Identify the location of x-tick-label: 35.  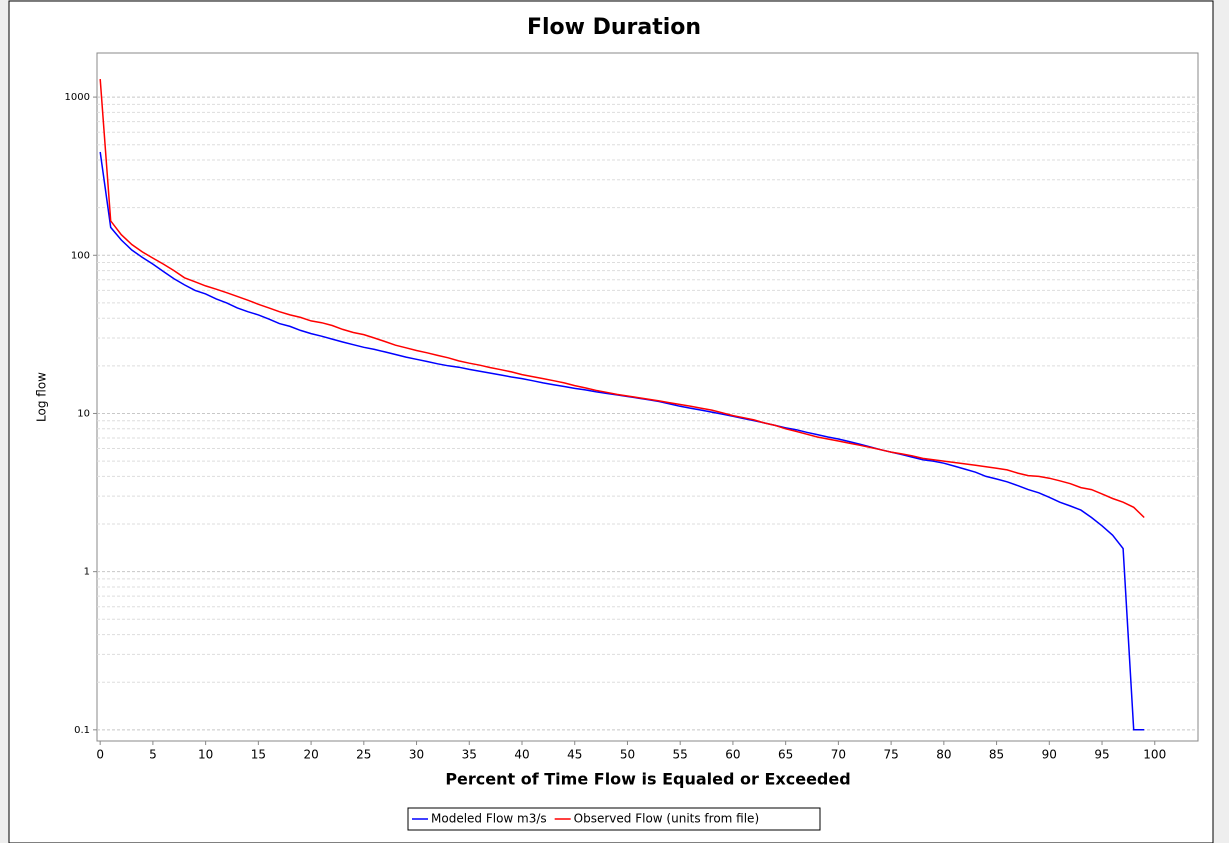
(469, 755).